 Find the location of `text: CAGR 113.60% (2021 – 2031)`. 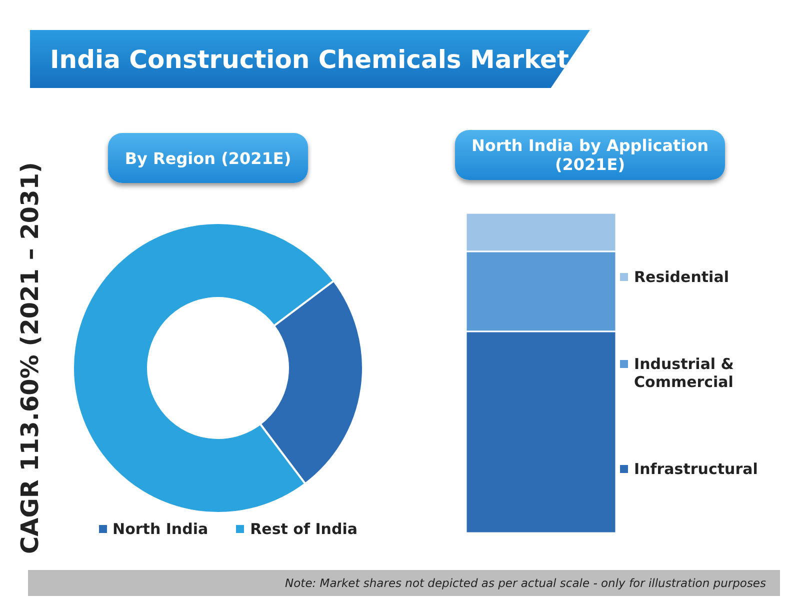

text: CAGR 113.60% (2021 – 2031) is located at coordinates (30, 358).